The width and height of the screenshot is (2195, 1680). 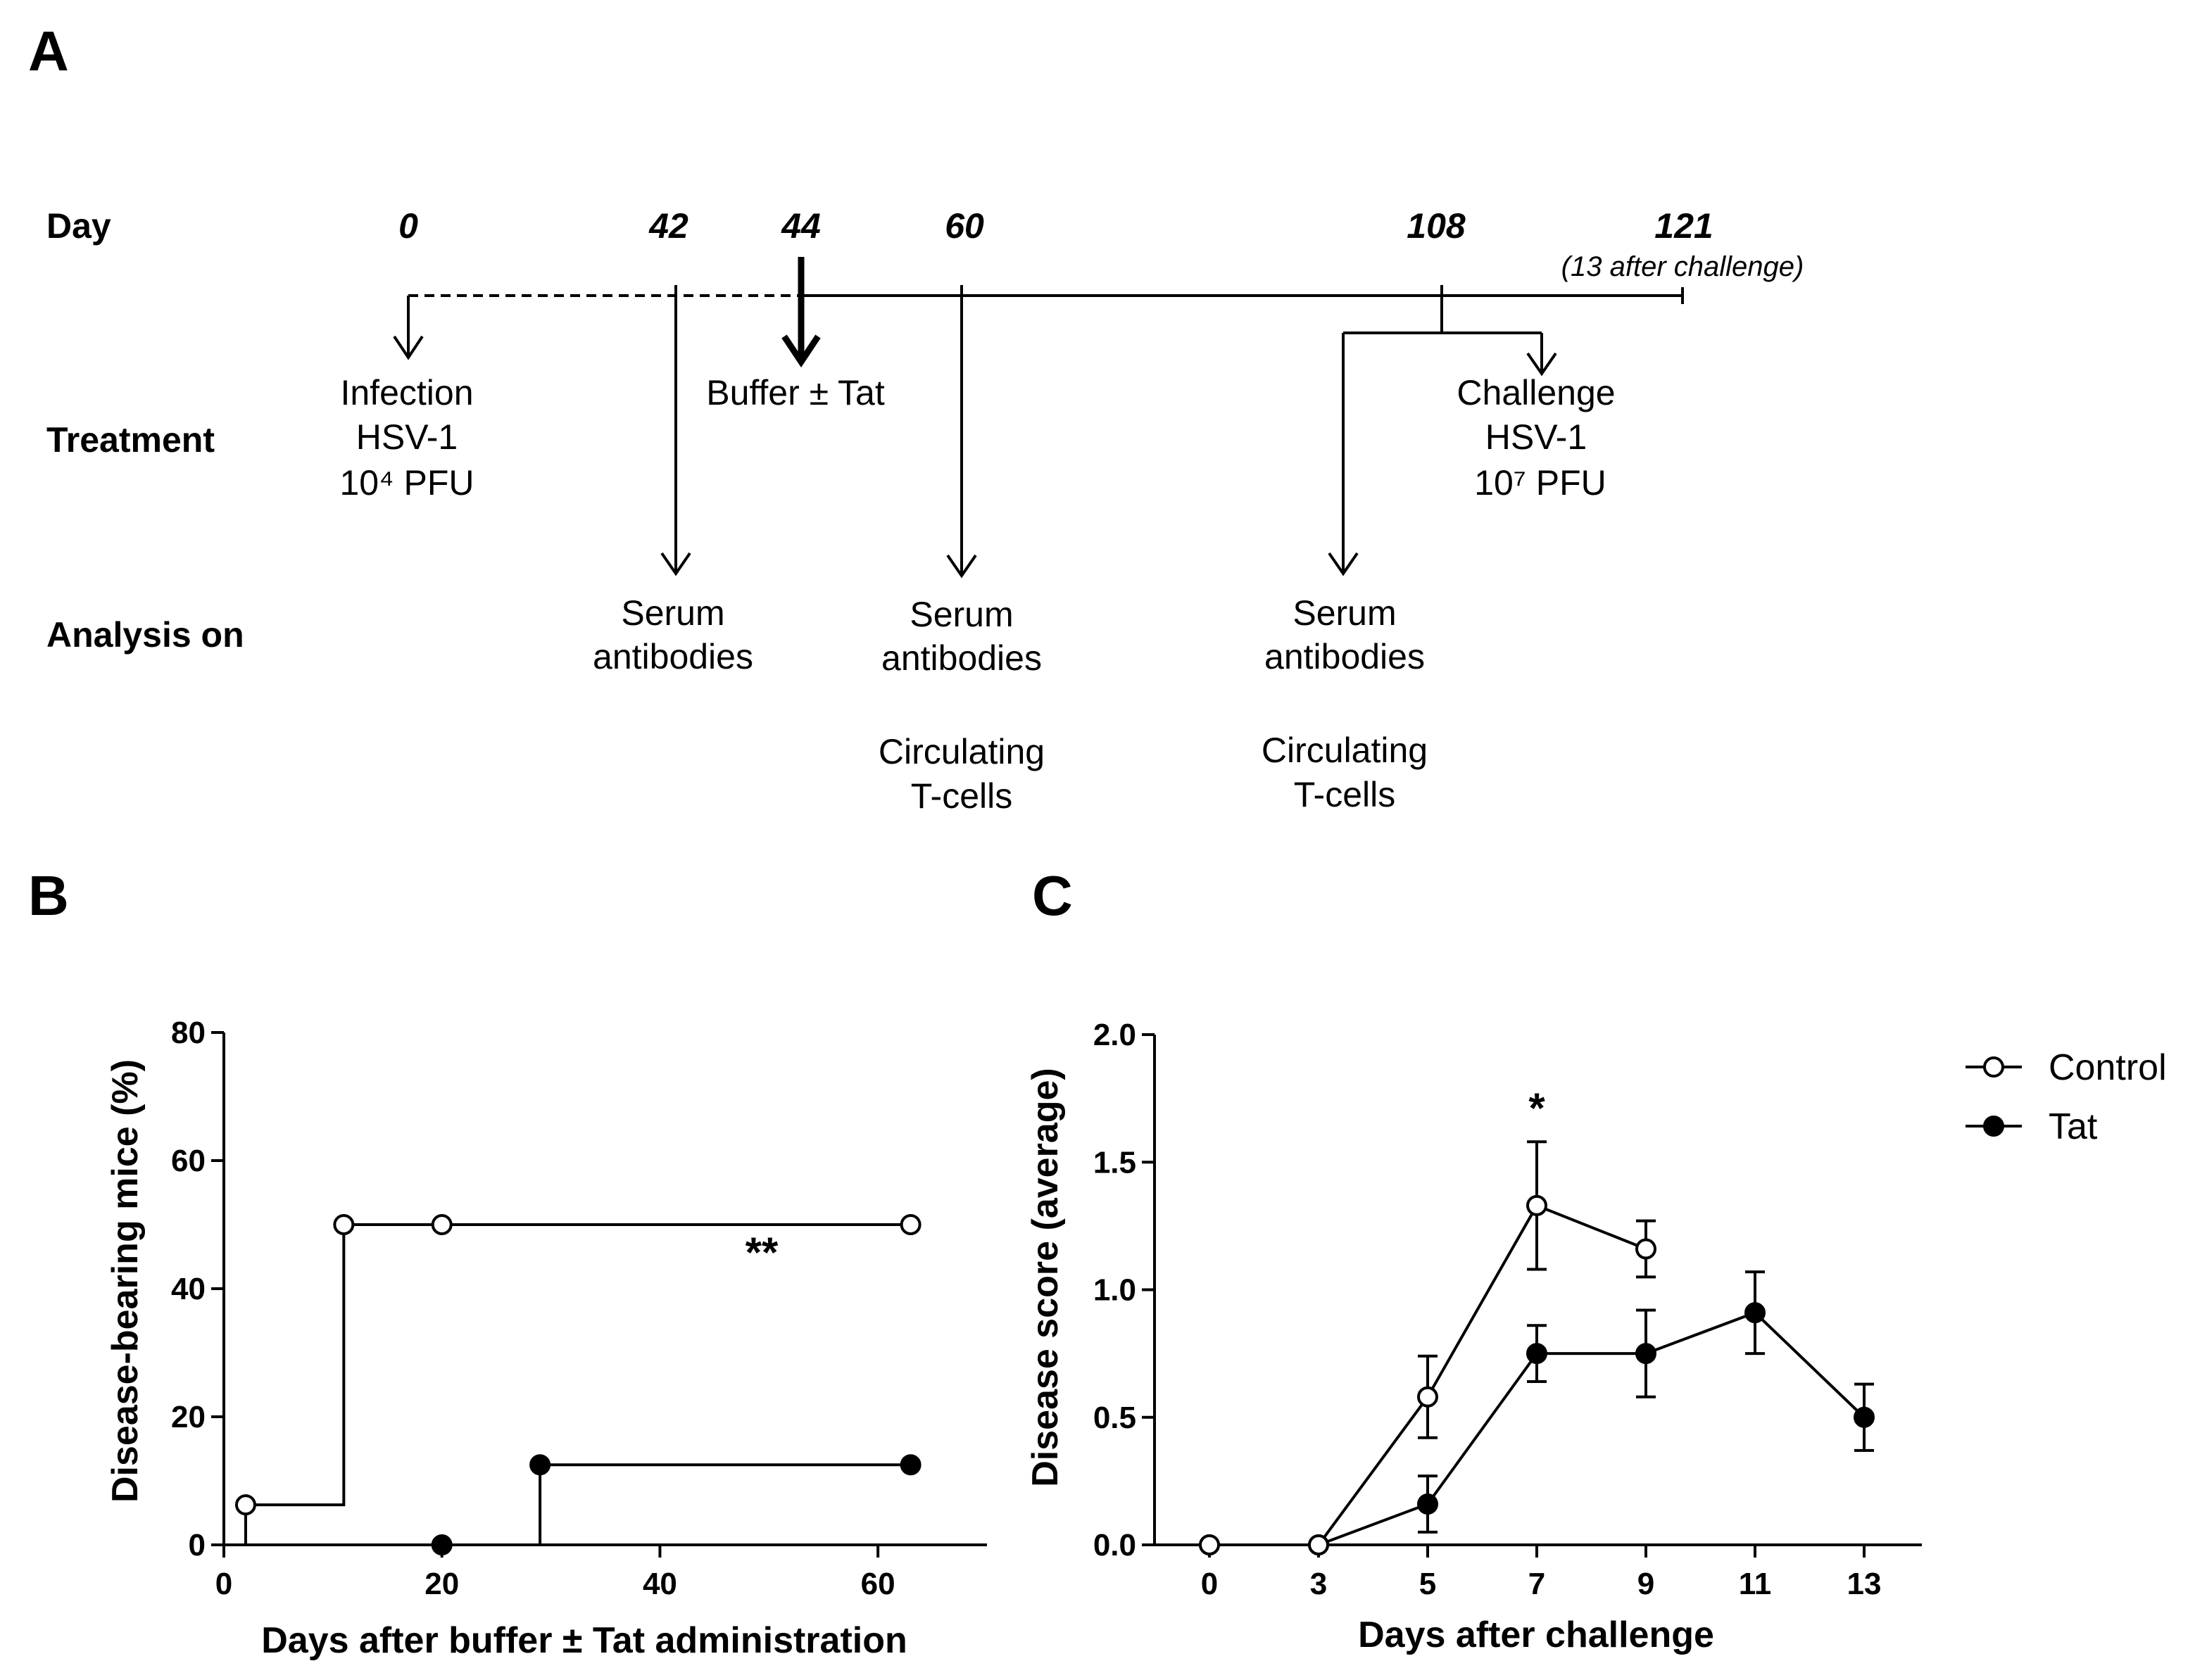 What do you see at coordinates (961, 658) in the screenshot?
I see `day-60-analysis-line-2: antibodies` at bounding box center [961, 658].